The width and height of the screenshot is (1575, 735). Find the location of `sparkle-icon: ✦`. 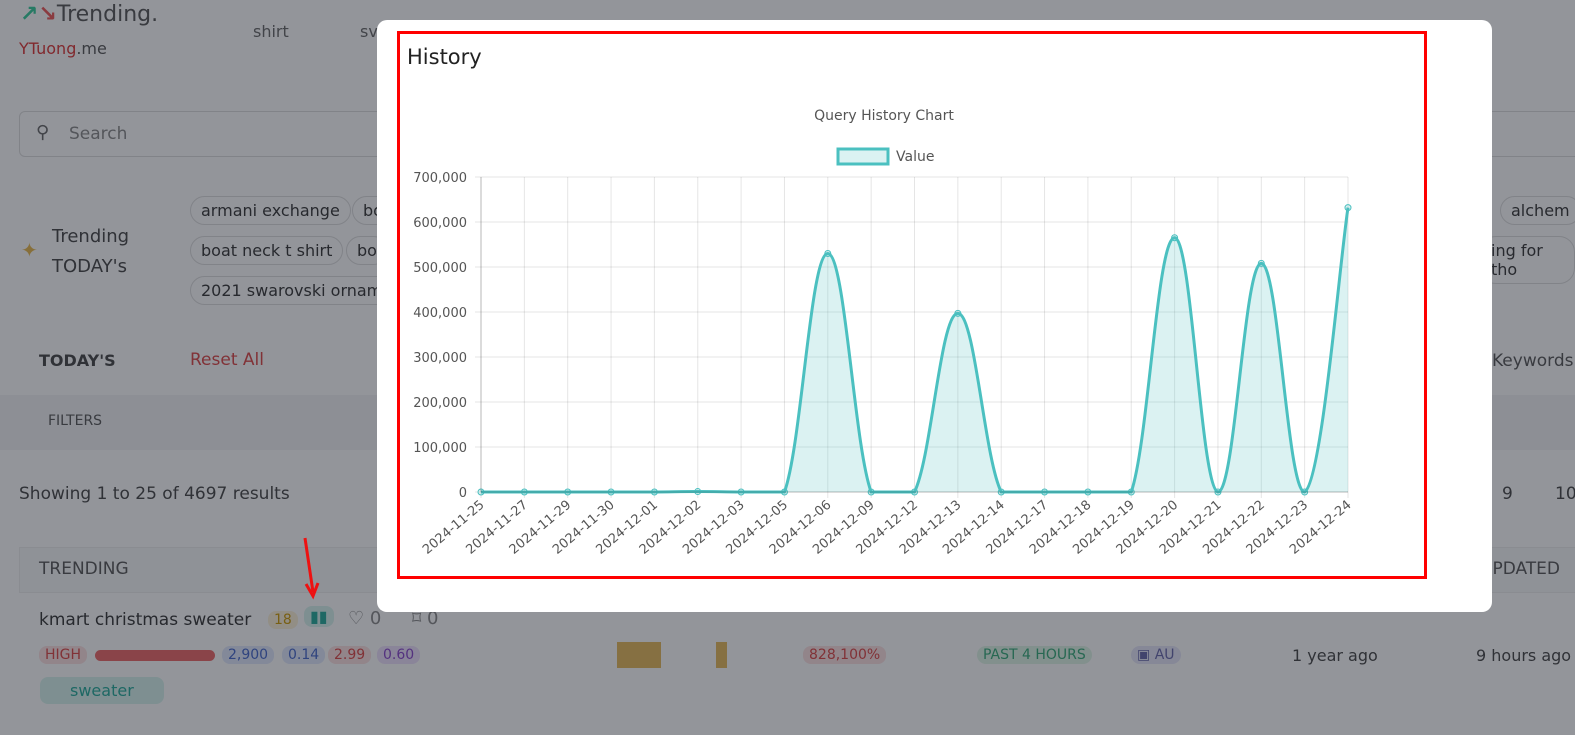

sparkle-icon: ✦ is located at coordinates (29, 250).